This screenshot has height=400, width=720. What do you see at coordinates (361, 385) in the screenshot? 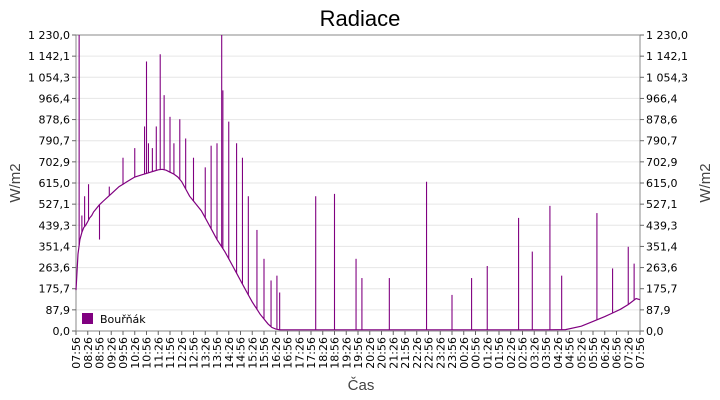
I see `x-axis-label: Čas` at bounding box center [361, 385].